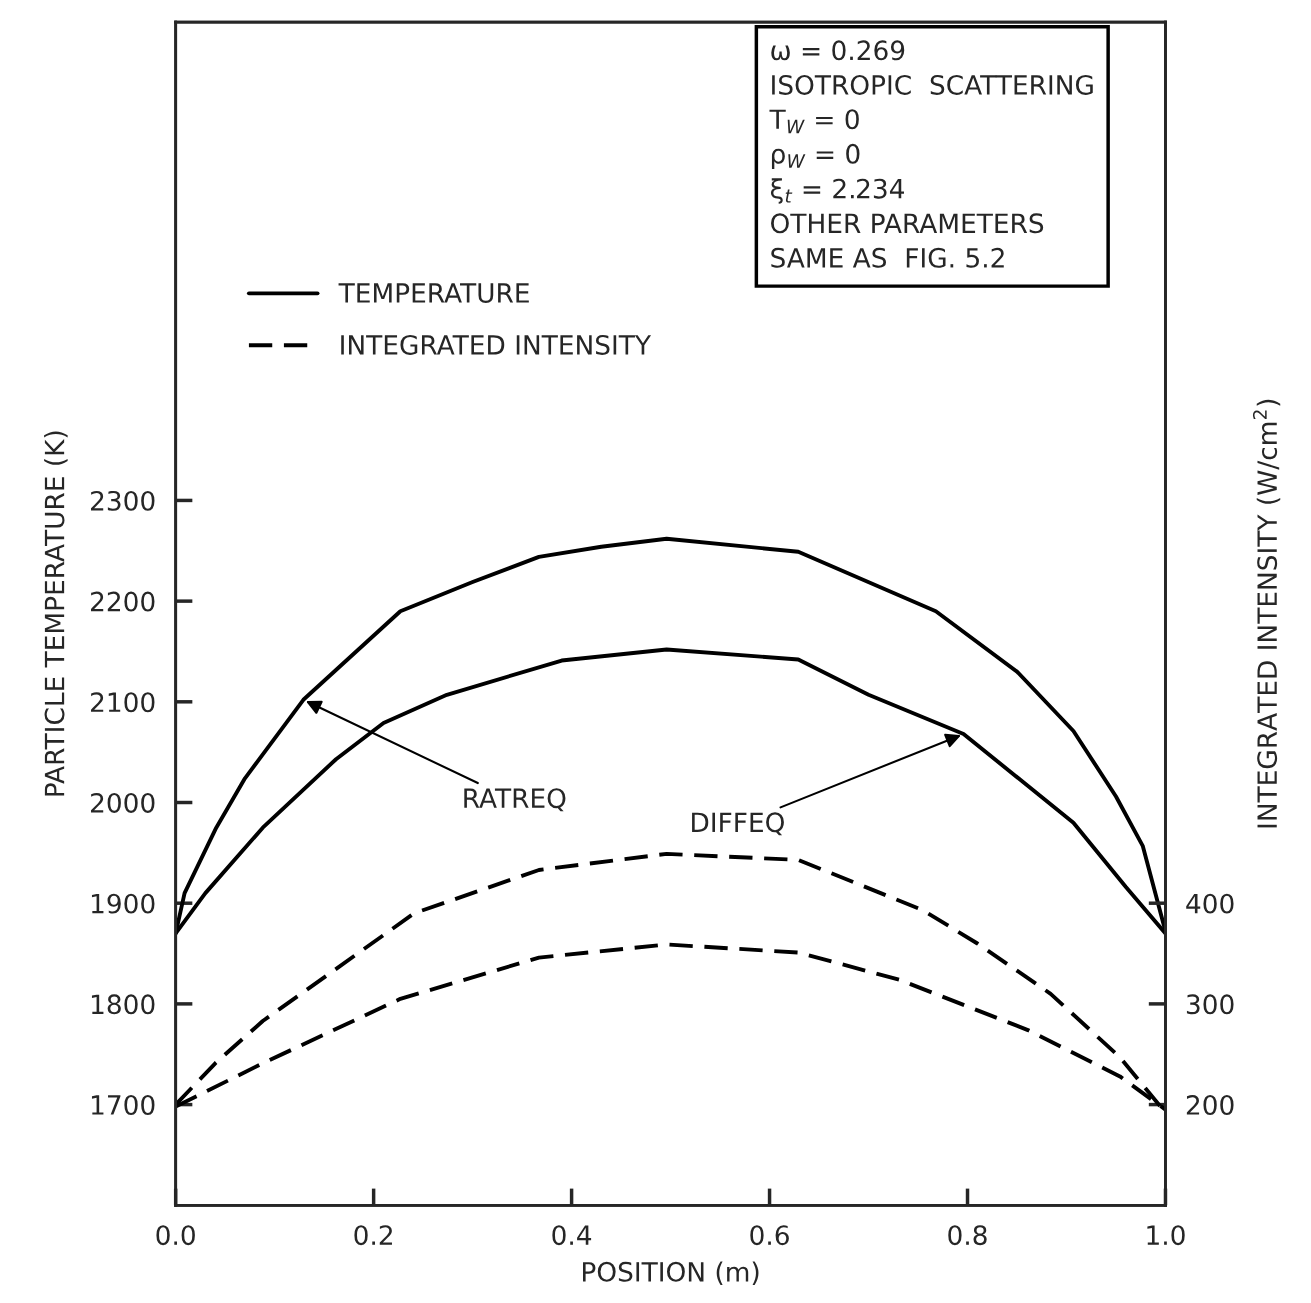  What do you see at coordinates (515, 800) in the screenshot?
I see `annotation: RATREQ` at bounding box center [515, 800].